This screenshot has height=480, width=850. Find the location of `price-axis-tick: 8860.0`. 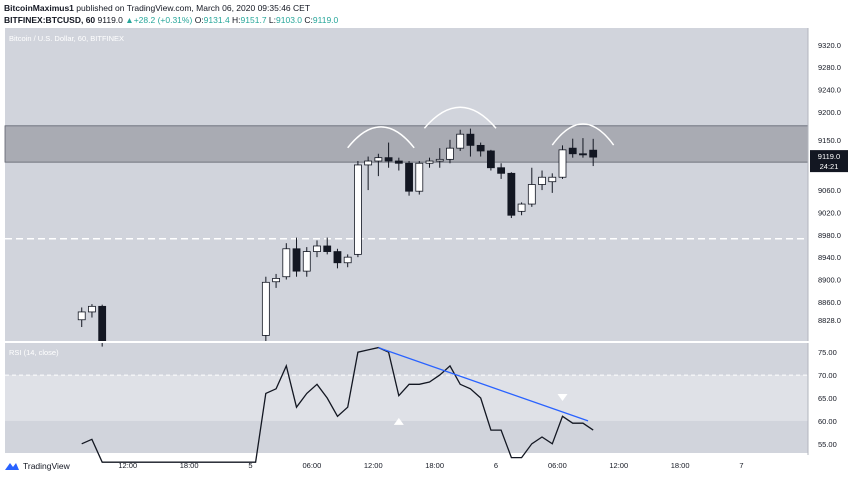

price-axis-tick: 8860.0 is located at coordinates (829, 302).